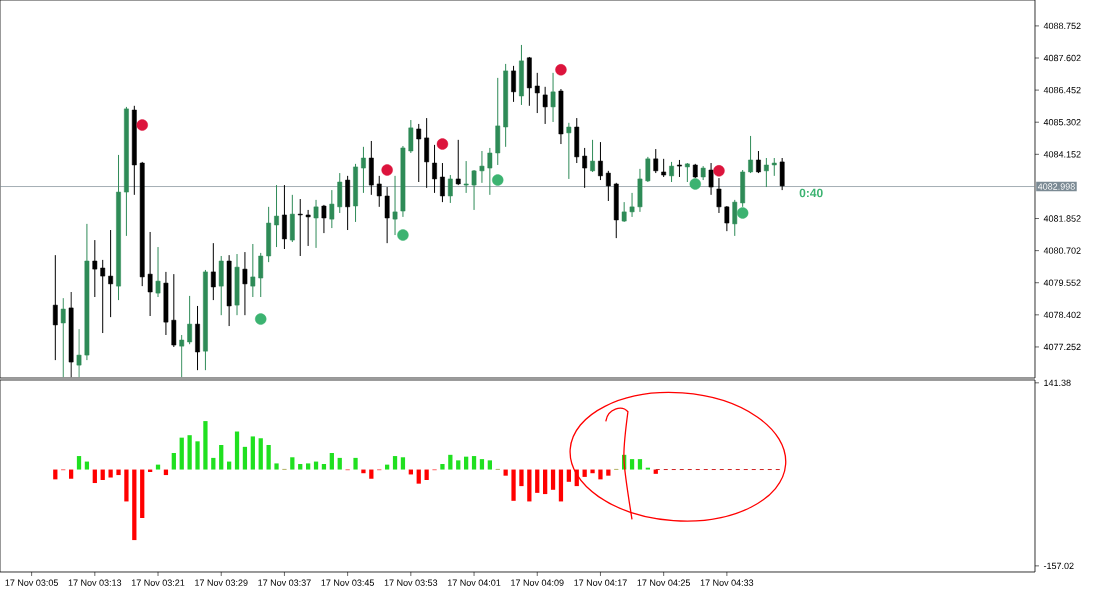  Describe the element at coordinates (811, 193) in the screenshot. I see `annotation: 0:40` at that location.